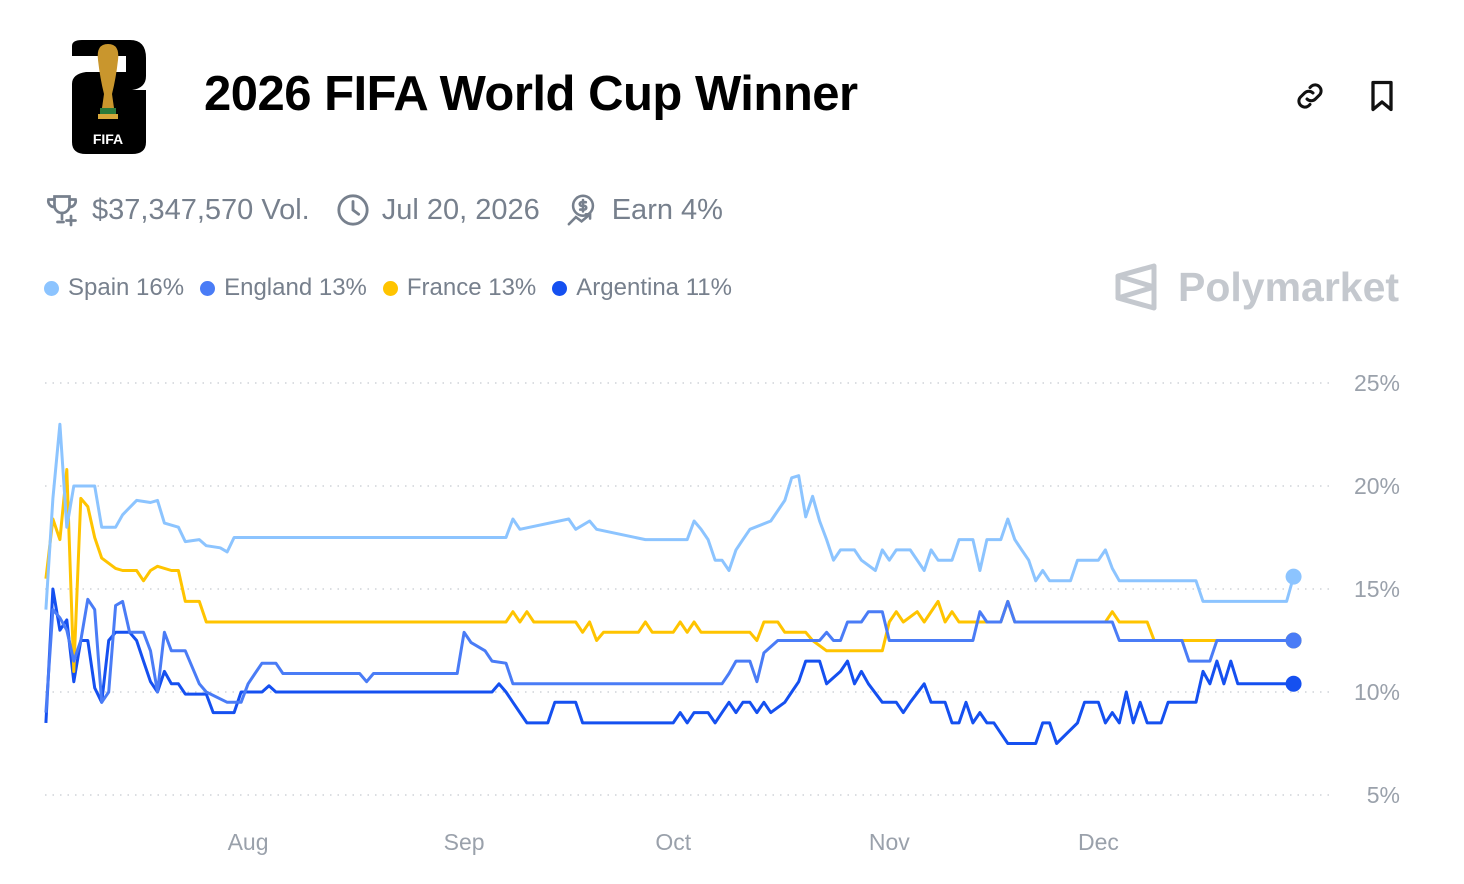  Describe the element at coordinates (1377, 383) in the screenshot. I see `y-tick-label: 25%` at that location.